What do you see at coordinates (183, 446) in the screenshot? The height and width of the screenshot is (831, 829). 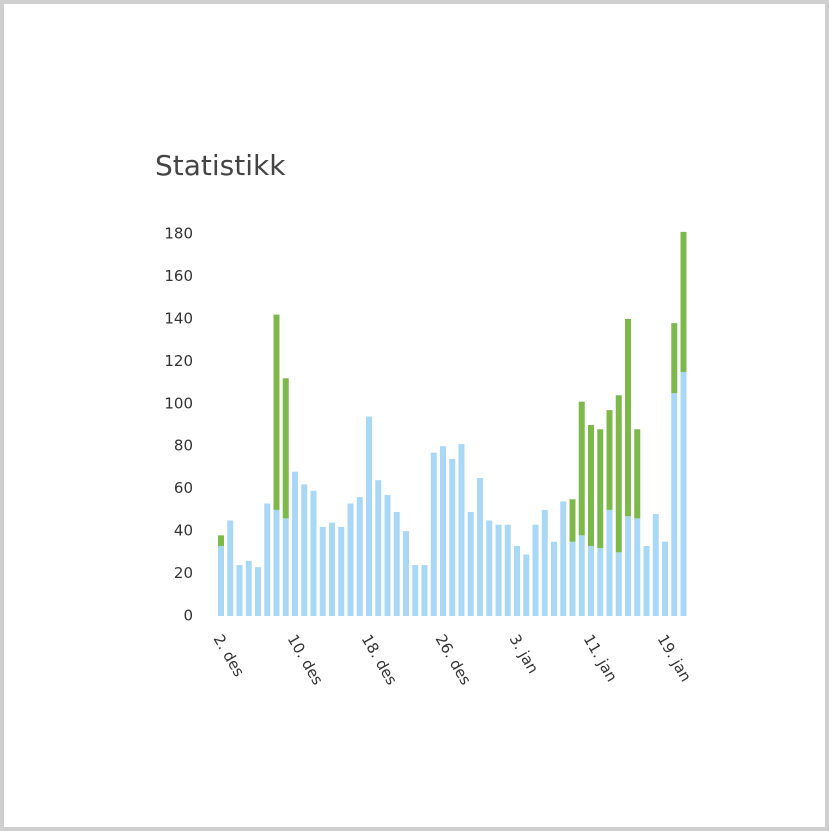 I see `y-tick-label: 80` at bounding box center [183, 446].